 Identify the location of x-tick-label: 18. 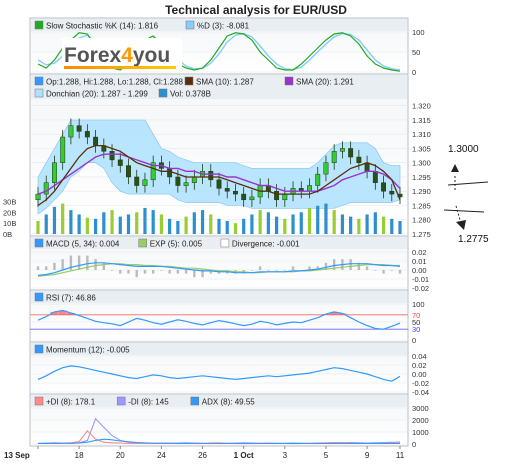
(79, 455).